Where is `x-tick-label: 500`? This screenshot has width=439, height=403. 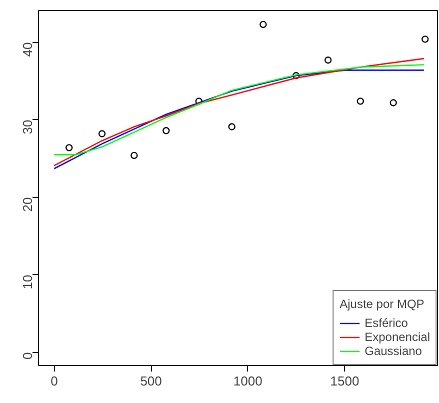
x-tick-label: 500 is located at coordinates (151, 381).